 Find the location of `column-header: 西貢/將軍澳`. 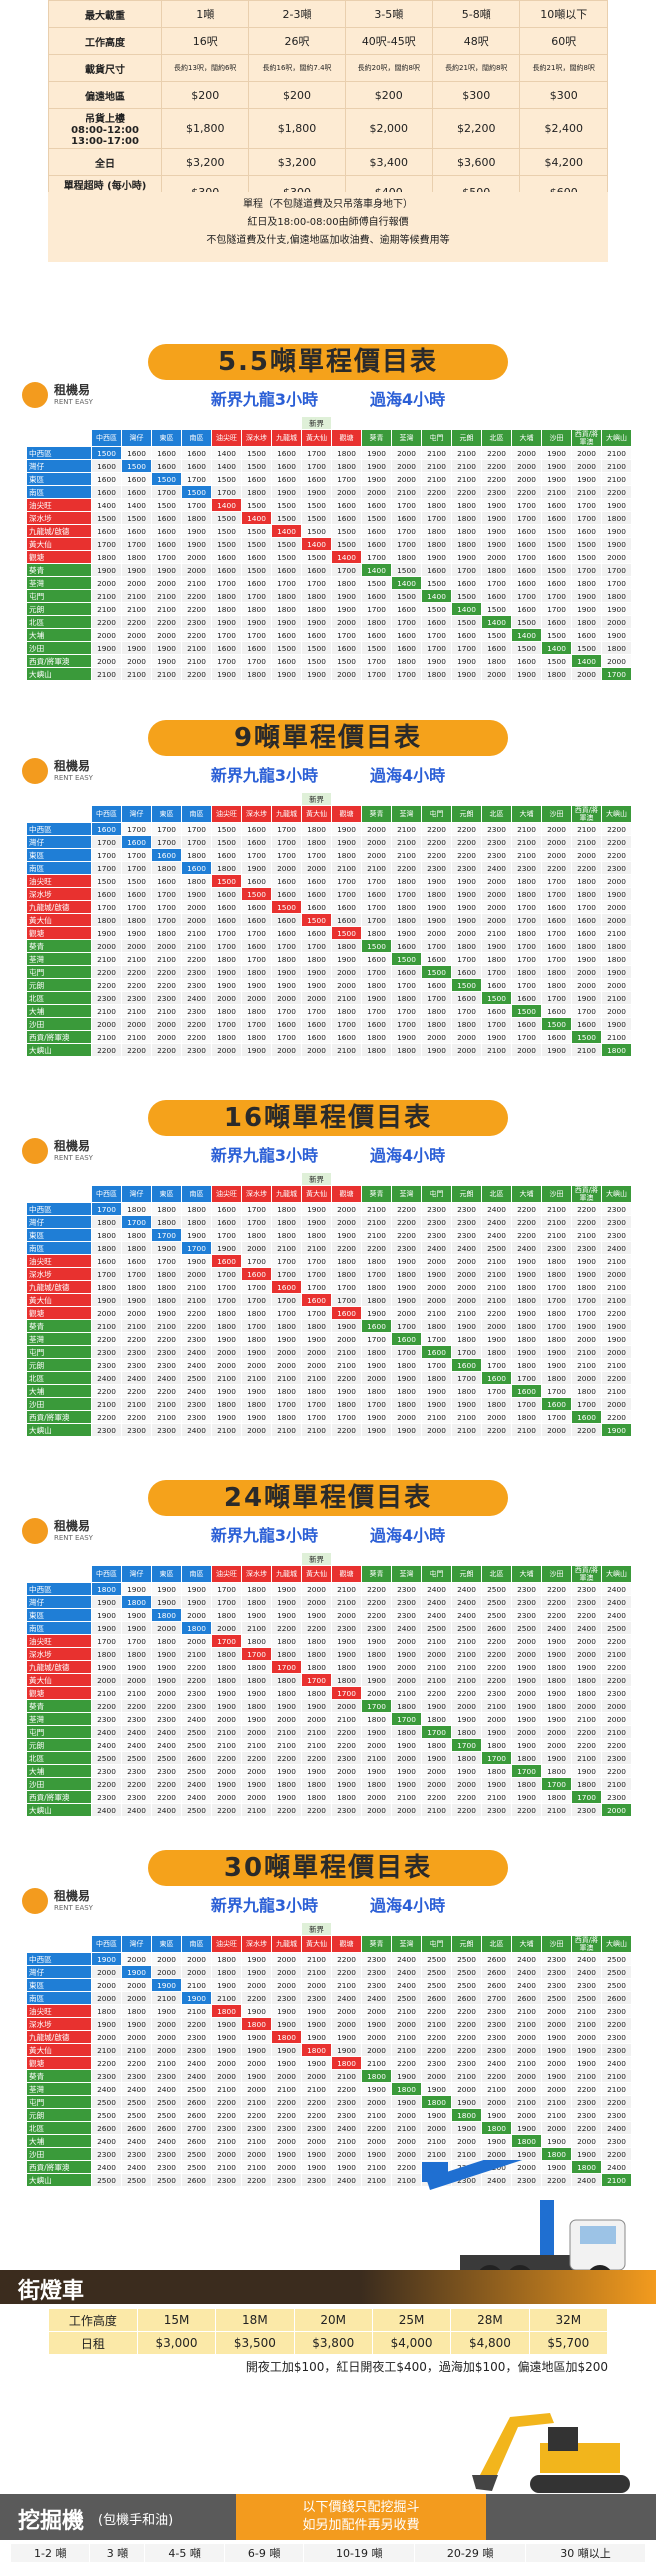

column-header: 西貢/將軍澳 is located at coordinates (586, 1194).